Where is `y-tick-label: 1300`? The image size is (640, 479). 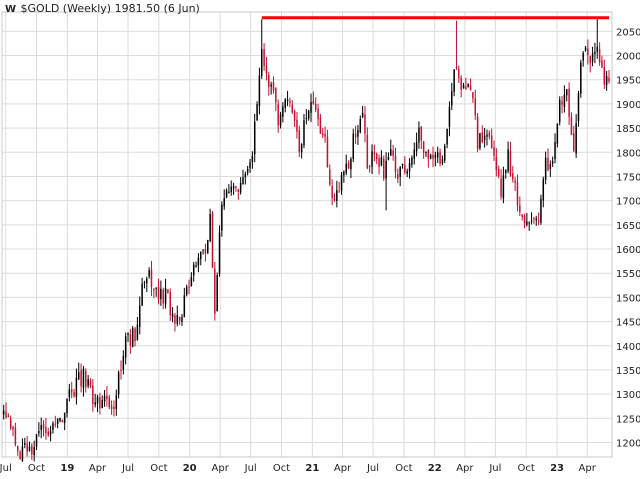 y-tick-label: 1300 is located at coordinates (628, 395).